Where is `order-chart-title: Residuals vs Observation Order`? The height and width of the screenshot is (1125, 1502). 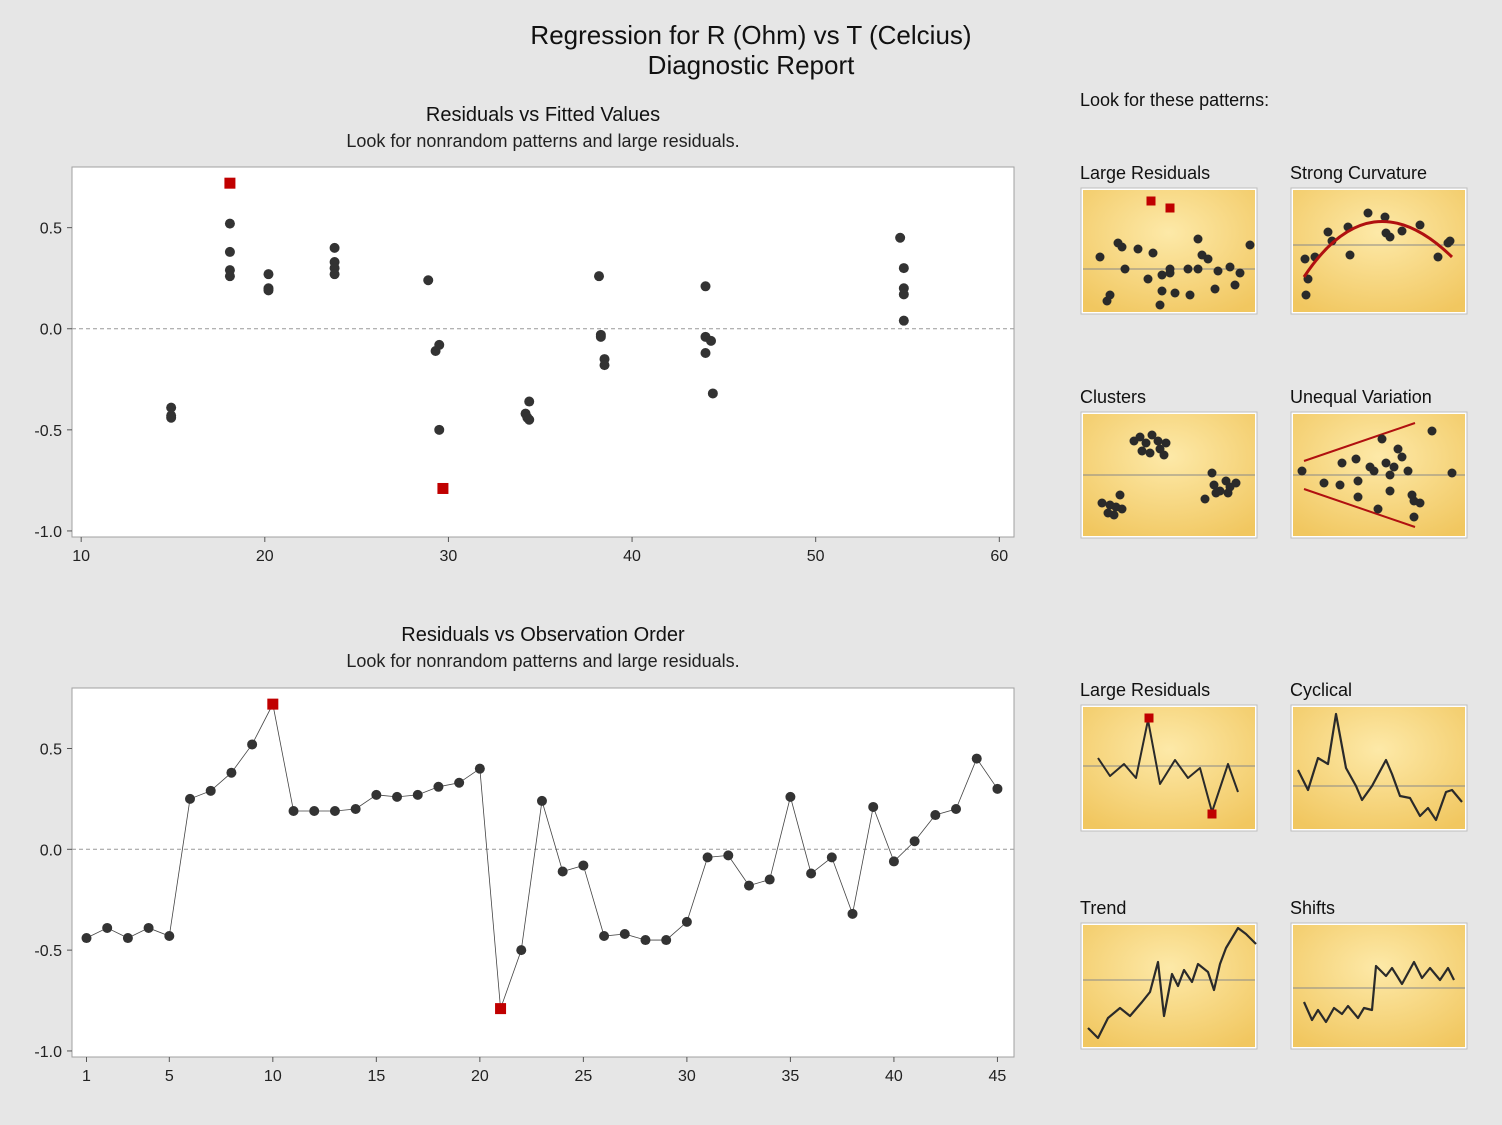
order-chart-title: Residuals vs Observation Order is located at coordinates (543, 635).